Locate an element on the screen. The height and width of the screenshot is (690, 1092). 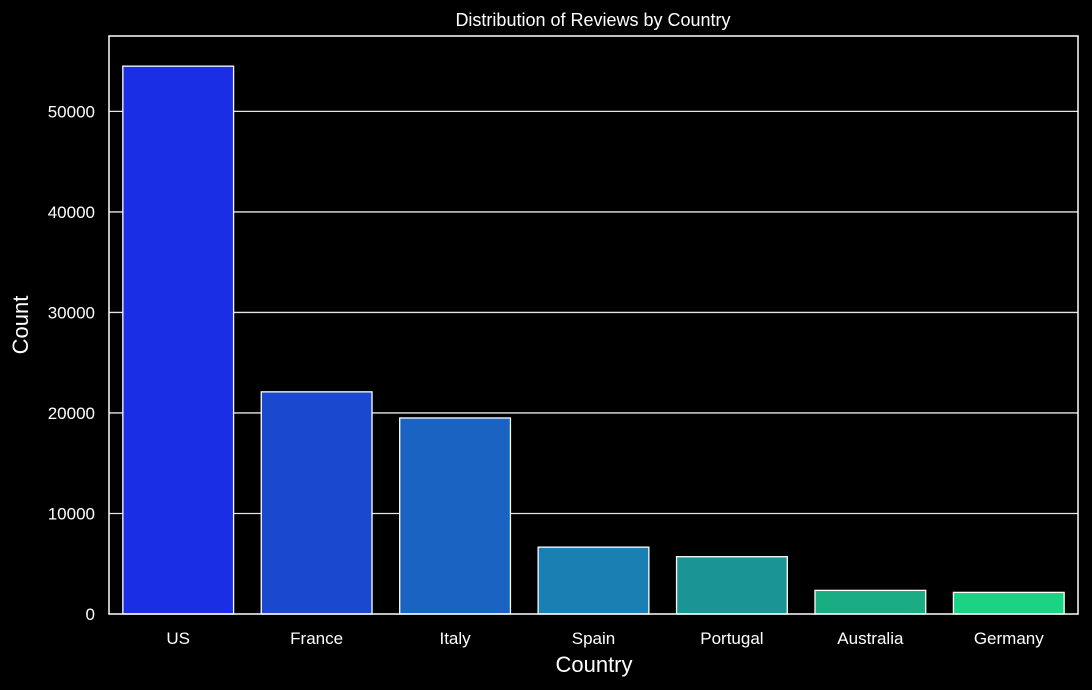
y-tick-label: 50000 is located at coordinates (71, 111).